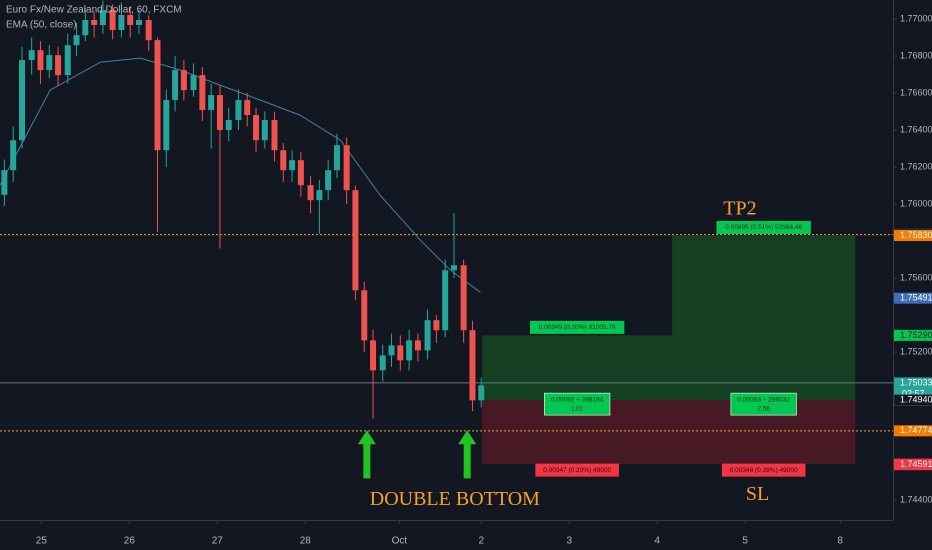 The width and height of the screenshot is (932, 550). Describe the element at coordinates (94, 10) in the screenshot. I see `chart-title: Euro Fx/New Zealand Dollar, 60, FXCM` at that location.